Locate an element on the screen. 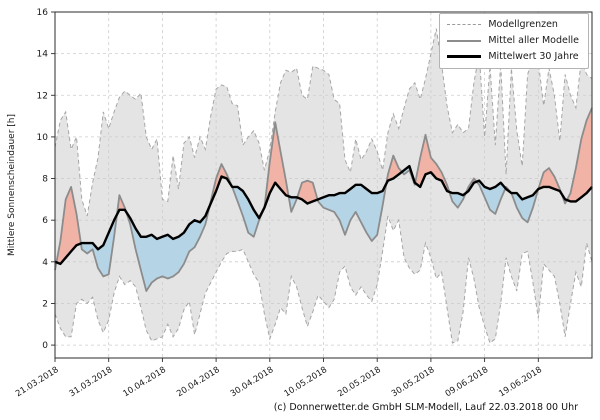 The image size is (600, 420). legend-item-mittelwert-30-jahre: Mittelwert 30 Jahre is located at coordinates (513, 56).